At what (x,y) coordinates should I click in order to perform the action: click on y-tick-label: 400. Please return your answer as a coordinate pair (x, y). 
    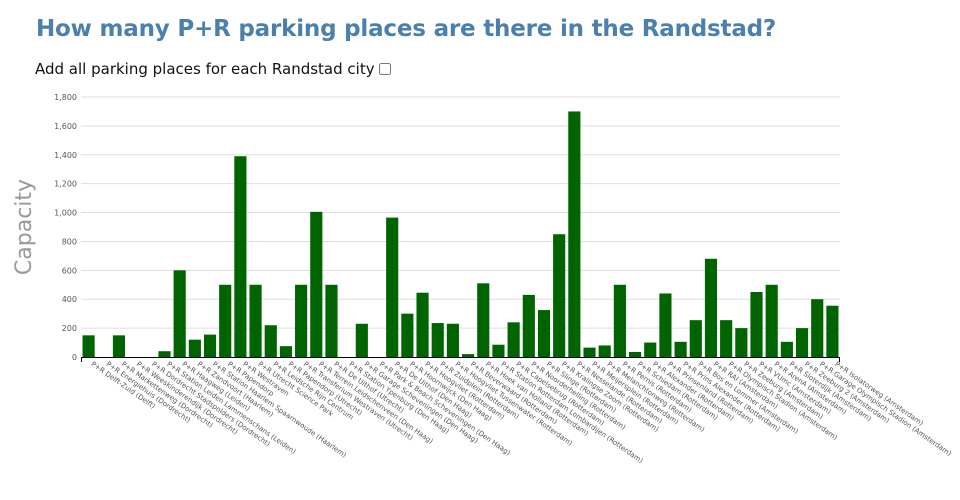
    Looking at the image, I should click on (69, 299).